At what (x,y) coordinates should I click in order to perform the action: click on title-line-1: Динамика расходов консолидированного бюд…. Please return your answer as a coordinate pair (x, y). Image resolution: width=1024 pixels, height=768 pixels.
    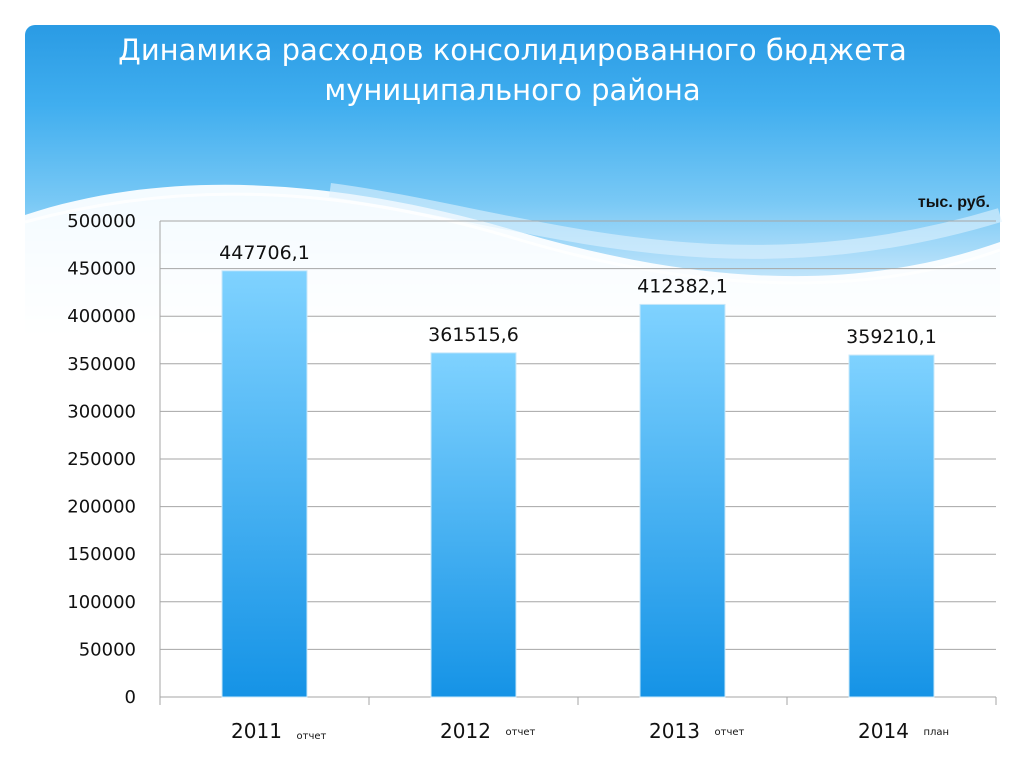
    Looking at the image, I should click on (512, 50).